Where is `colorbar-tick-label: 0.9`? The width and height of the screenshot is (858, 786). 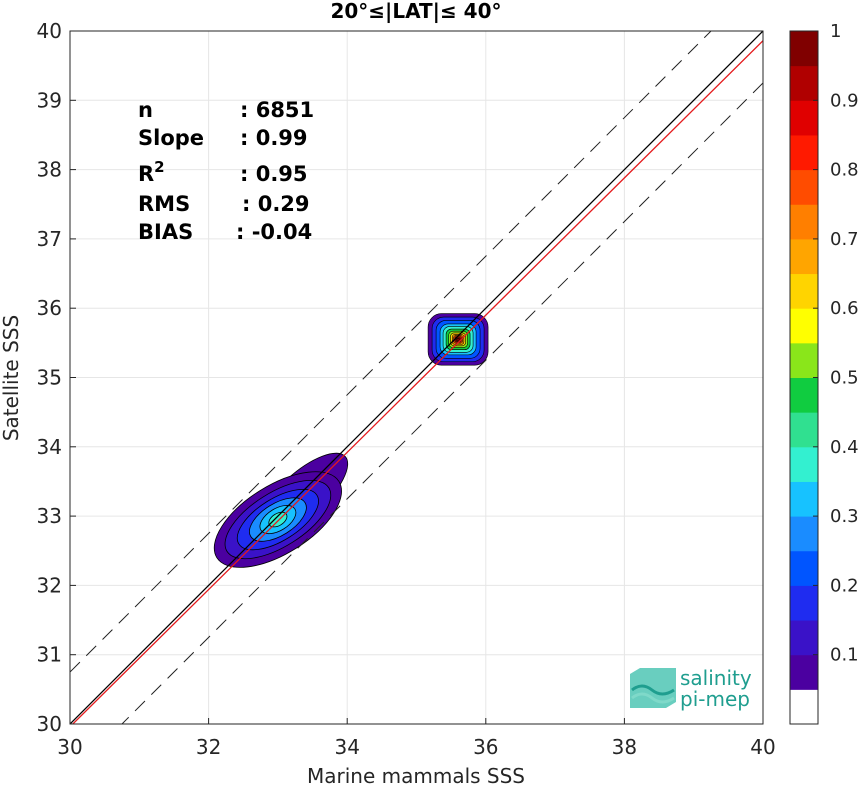
colorbar-tick-label: 0.9 is located at coordinates (844, 100).